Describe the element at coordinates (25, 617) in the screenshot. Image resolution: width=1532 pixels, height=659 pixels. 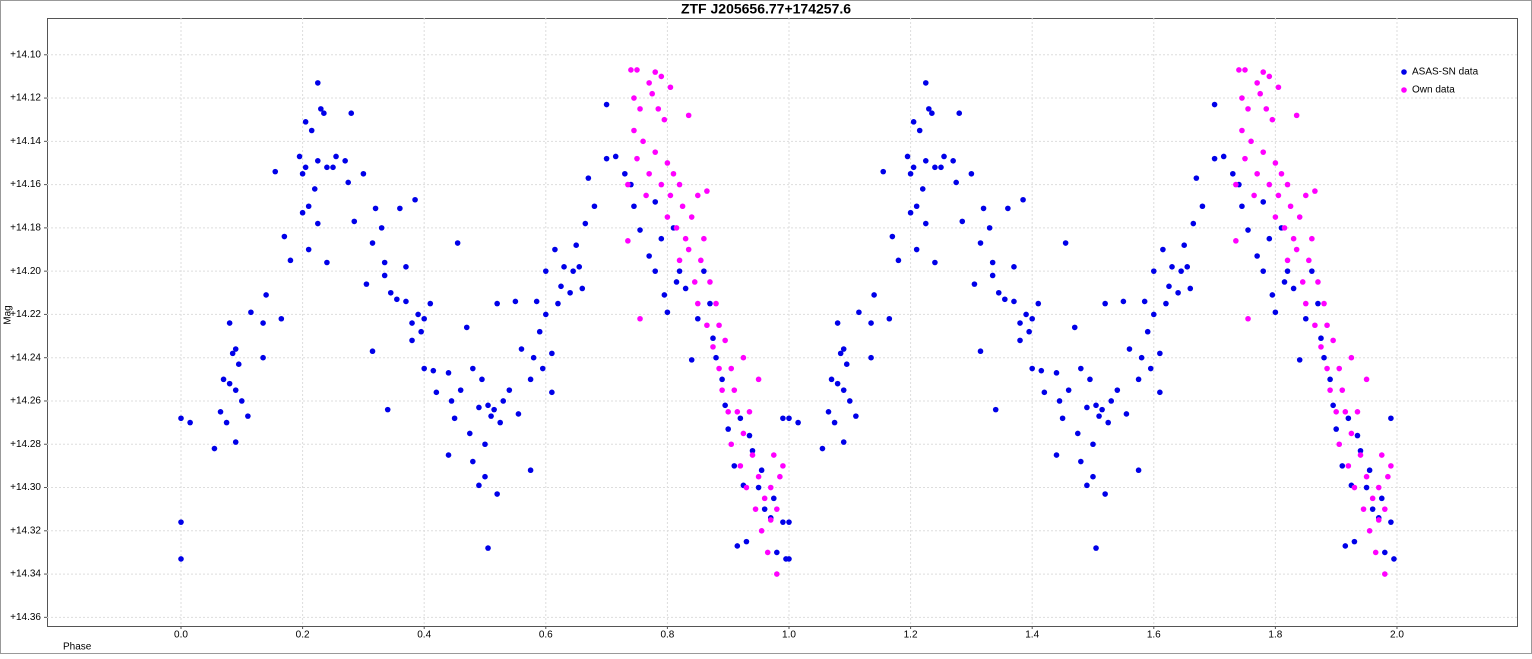
I see `y-tick-label: +14.36` at that location.